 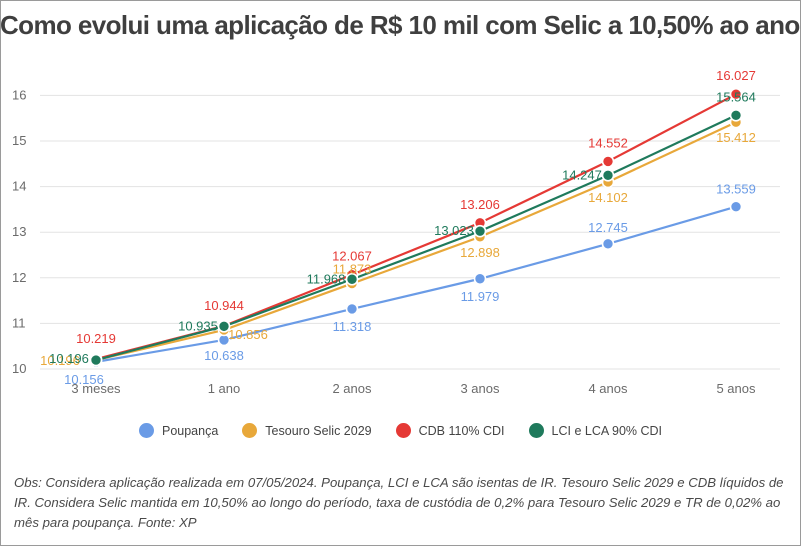 What do you see at coordinates (198, 325) in the screenshot?
I see `data-label: 10.935` at bounding box center [198, 325].